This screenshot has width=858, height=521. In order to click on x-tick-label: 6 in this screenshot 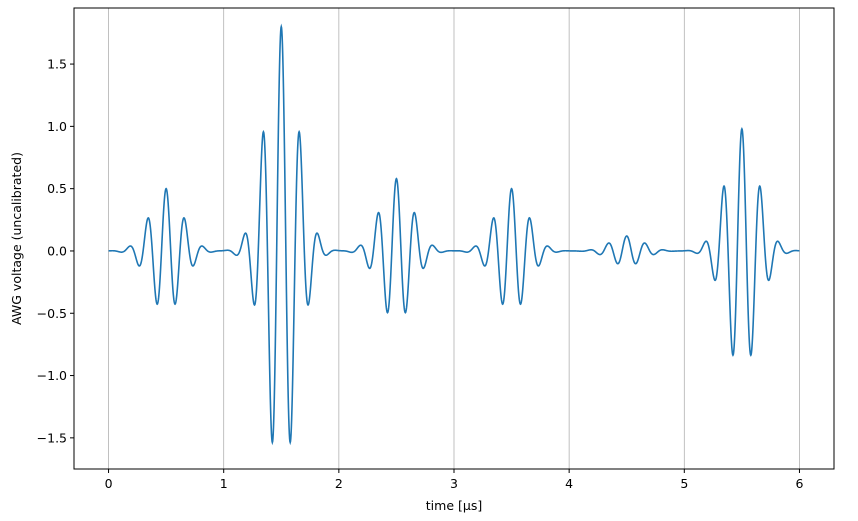, I will do `click(799, 483)`.